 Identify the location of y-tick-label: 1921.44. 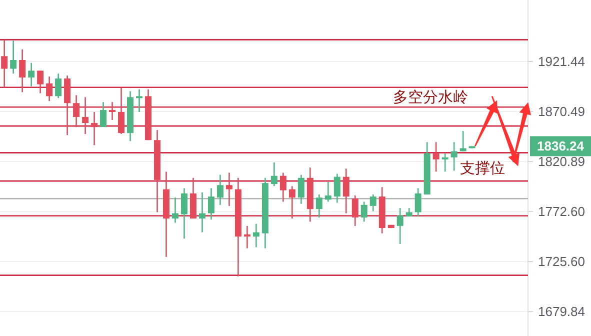
(561, 62).